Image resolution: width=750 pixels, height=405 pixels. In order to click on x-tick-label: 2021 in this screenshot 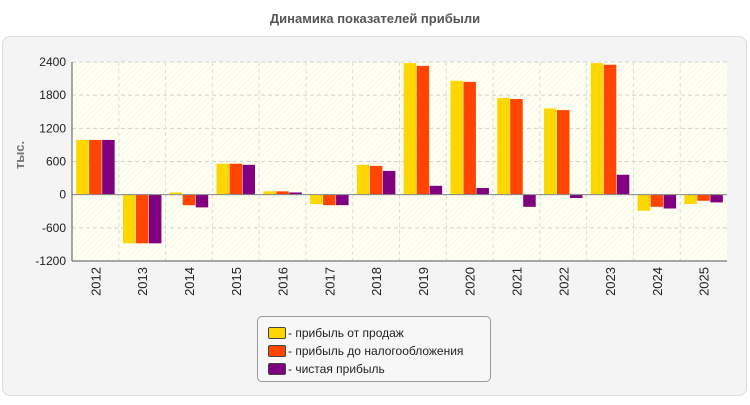, I will do `click(516, 281)`.